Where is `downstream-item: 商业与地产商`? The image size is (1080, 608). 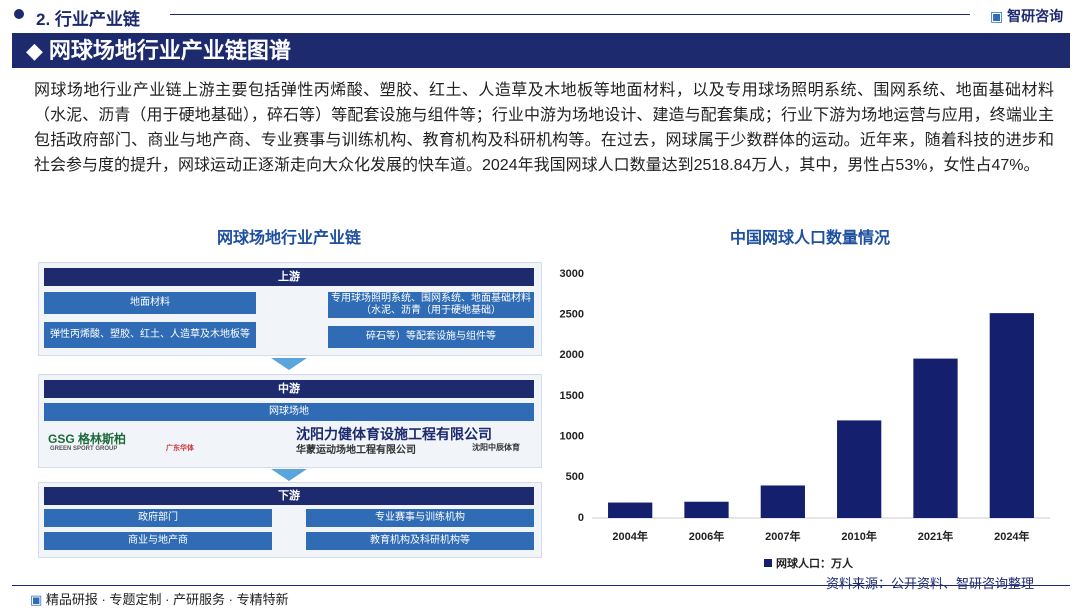
downstream-item: 商业与地产商 is located at coordinates (158, 541).